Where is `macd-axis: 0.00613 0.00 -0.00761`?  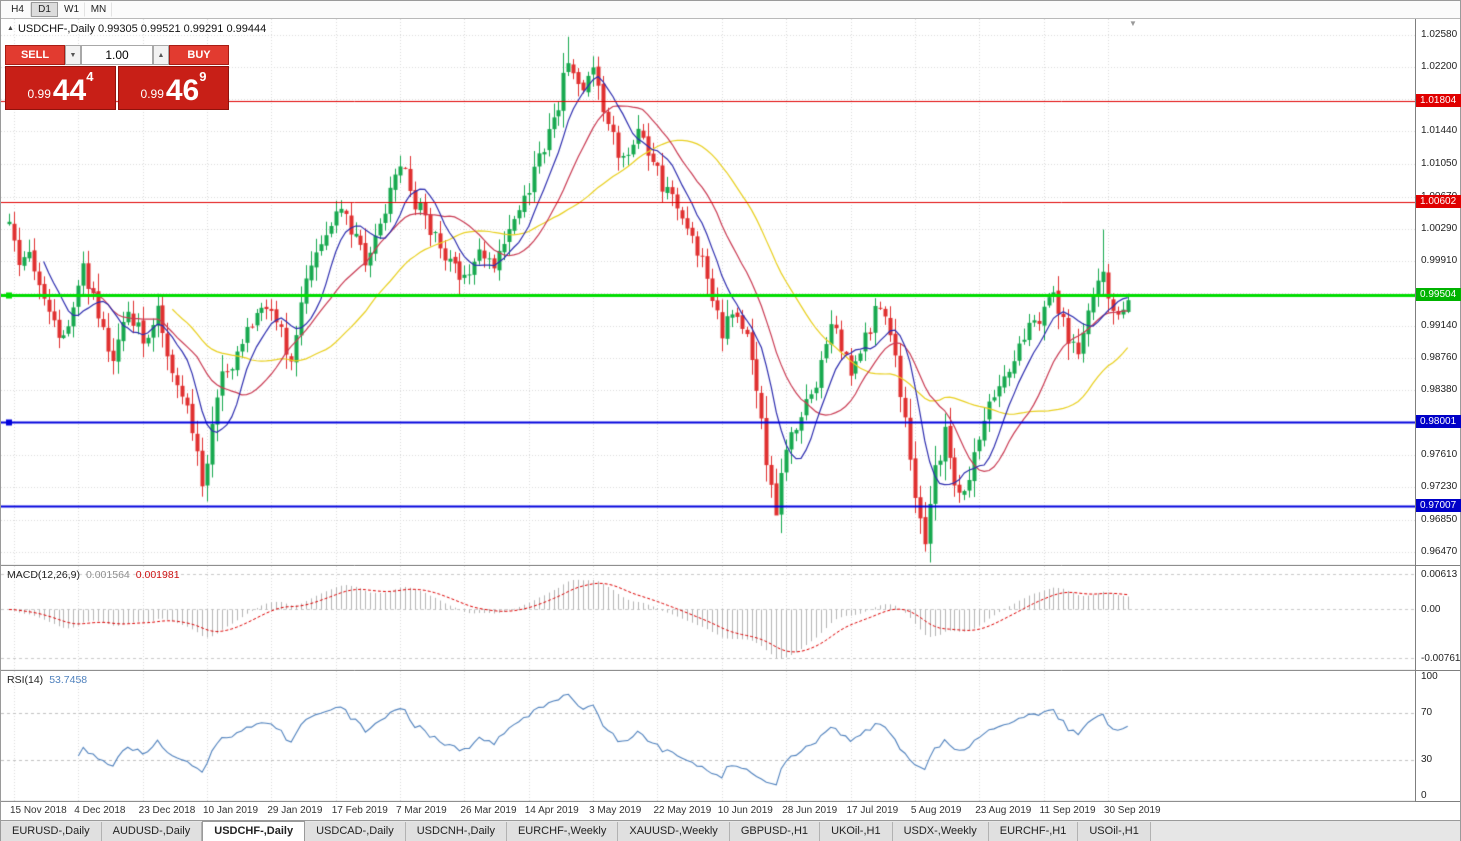
macd-axis: 0.00613 0.00 -0.00761 is located at coordinates (1437, 618).